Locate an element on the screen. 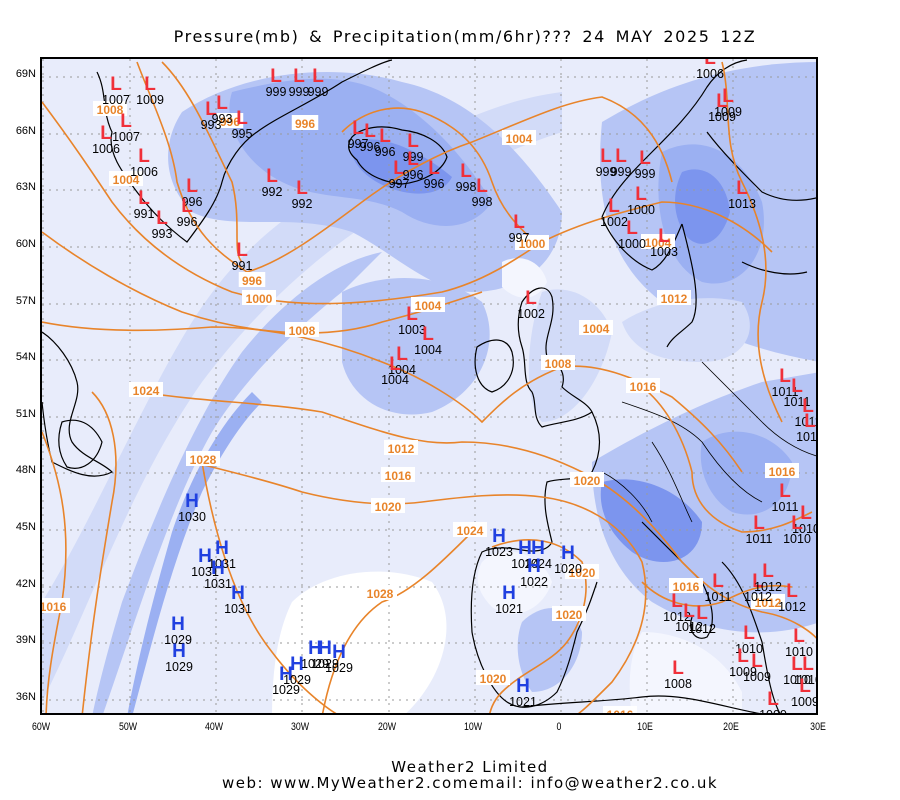 The image size is (900, 800). svg-text: 1007 is located at coordinates (126, 137).